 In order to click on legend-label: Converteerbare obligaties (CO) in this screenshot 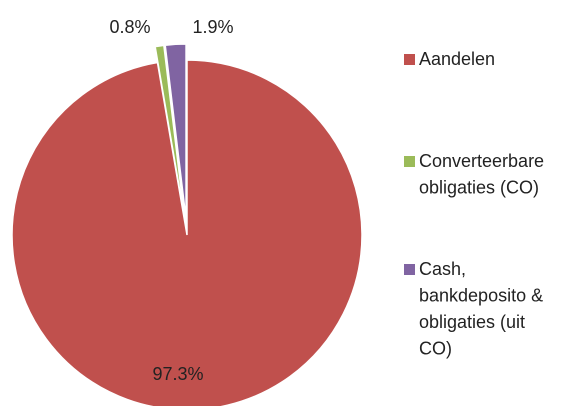, I will do `click(481, 174)`.